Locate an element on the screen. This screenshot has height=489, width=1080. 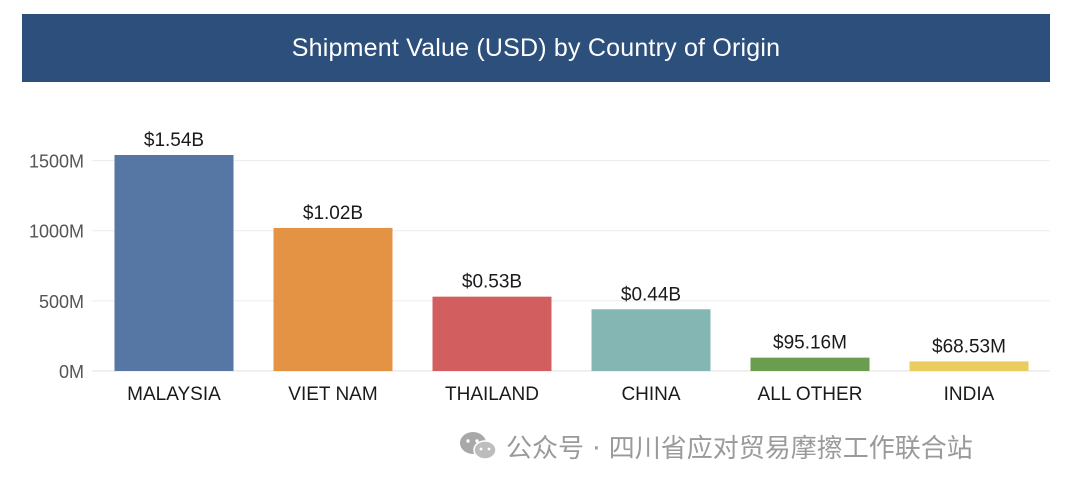
data-label: $68.53M is located at coordinates (969, 346).